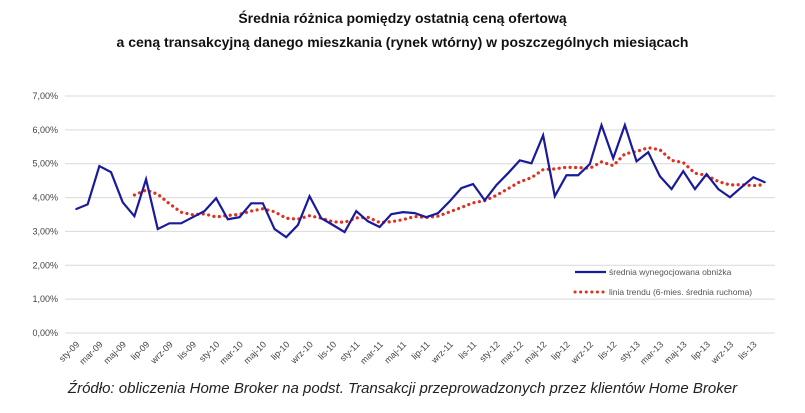 The width and height of the screenshot is (805, 413). What do you see at coordinates (442, 352) in the screenshot?
I see `x-tick-label: wrz-11` at bounding box center [442, 352].